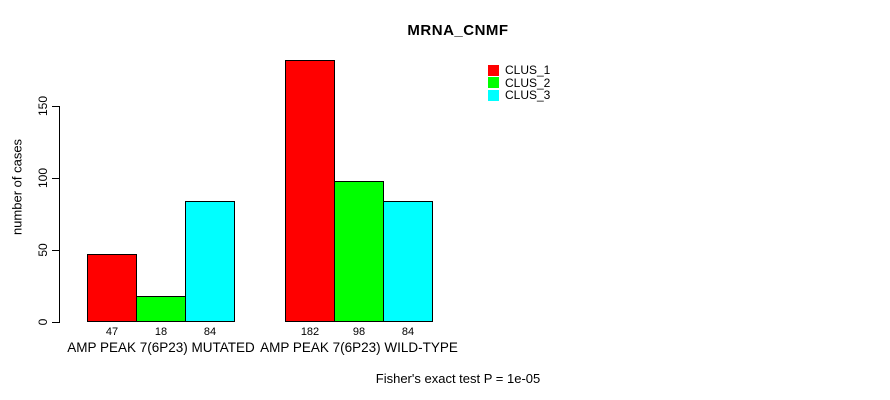 This screenshot has height=400, width=890. I want to click on bar-clus_1-group2, so click(310, 191).